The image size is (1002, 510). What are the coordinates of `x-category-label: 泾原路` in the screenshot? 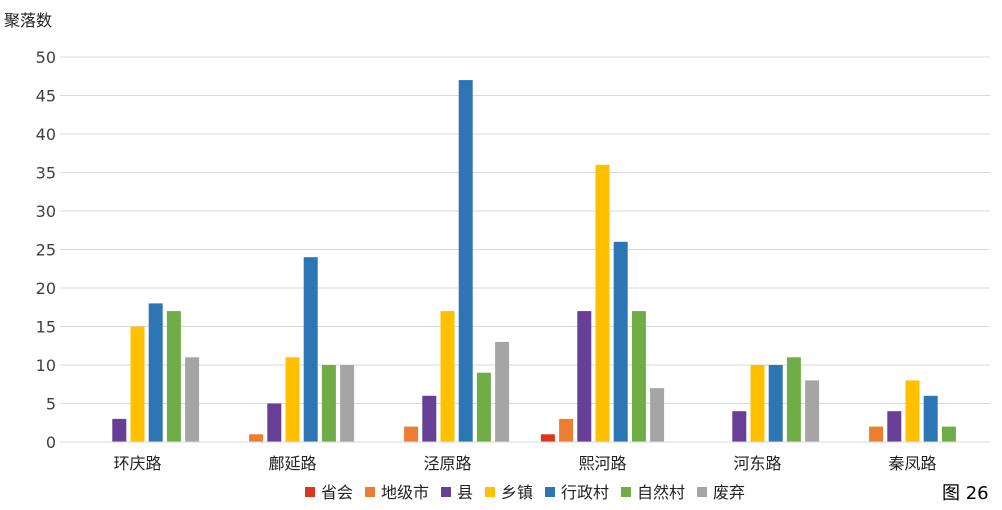 It's located at (447, 463).